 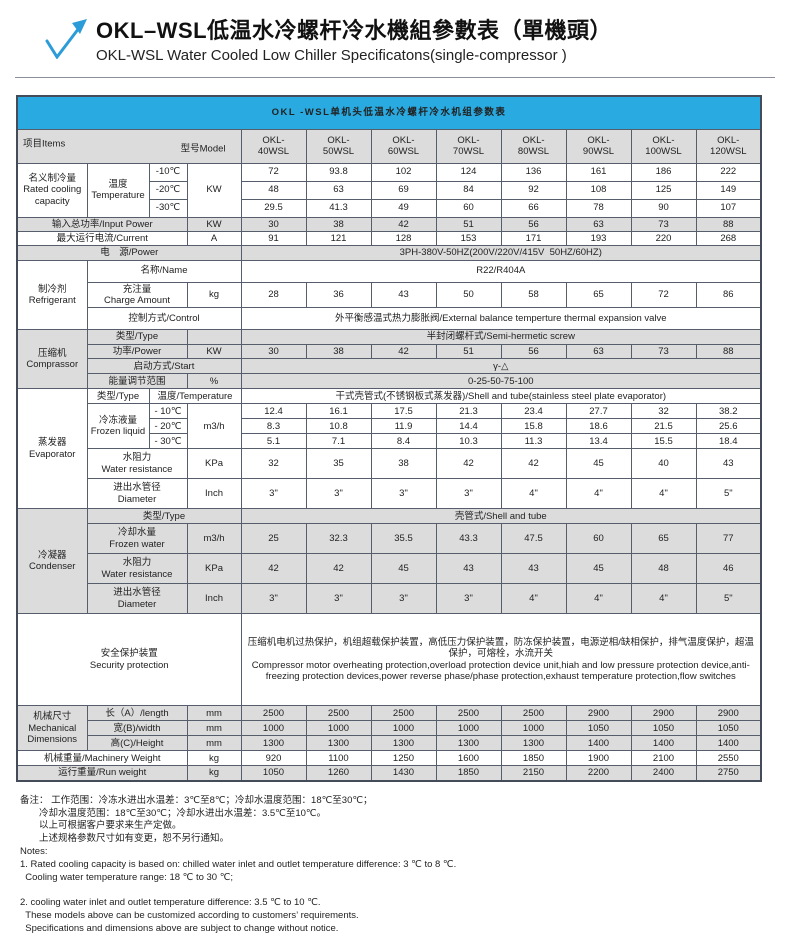 What do you see at coordinates (214, 238) in the screenshot?
I see `table-cell: A` at bounding box center [214, 238].